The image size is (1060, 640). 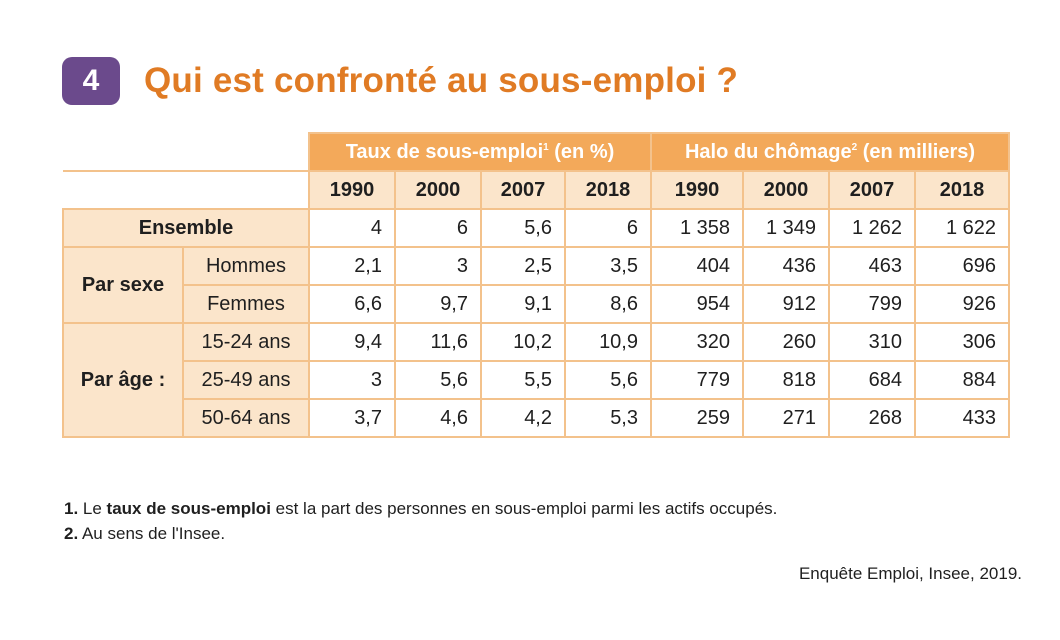 What do you see at coordinates (438, 342) in the screenshot?
I see `table-cell: 11,6` at bounding box center [438, 342].